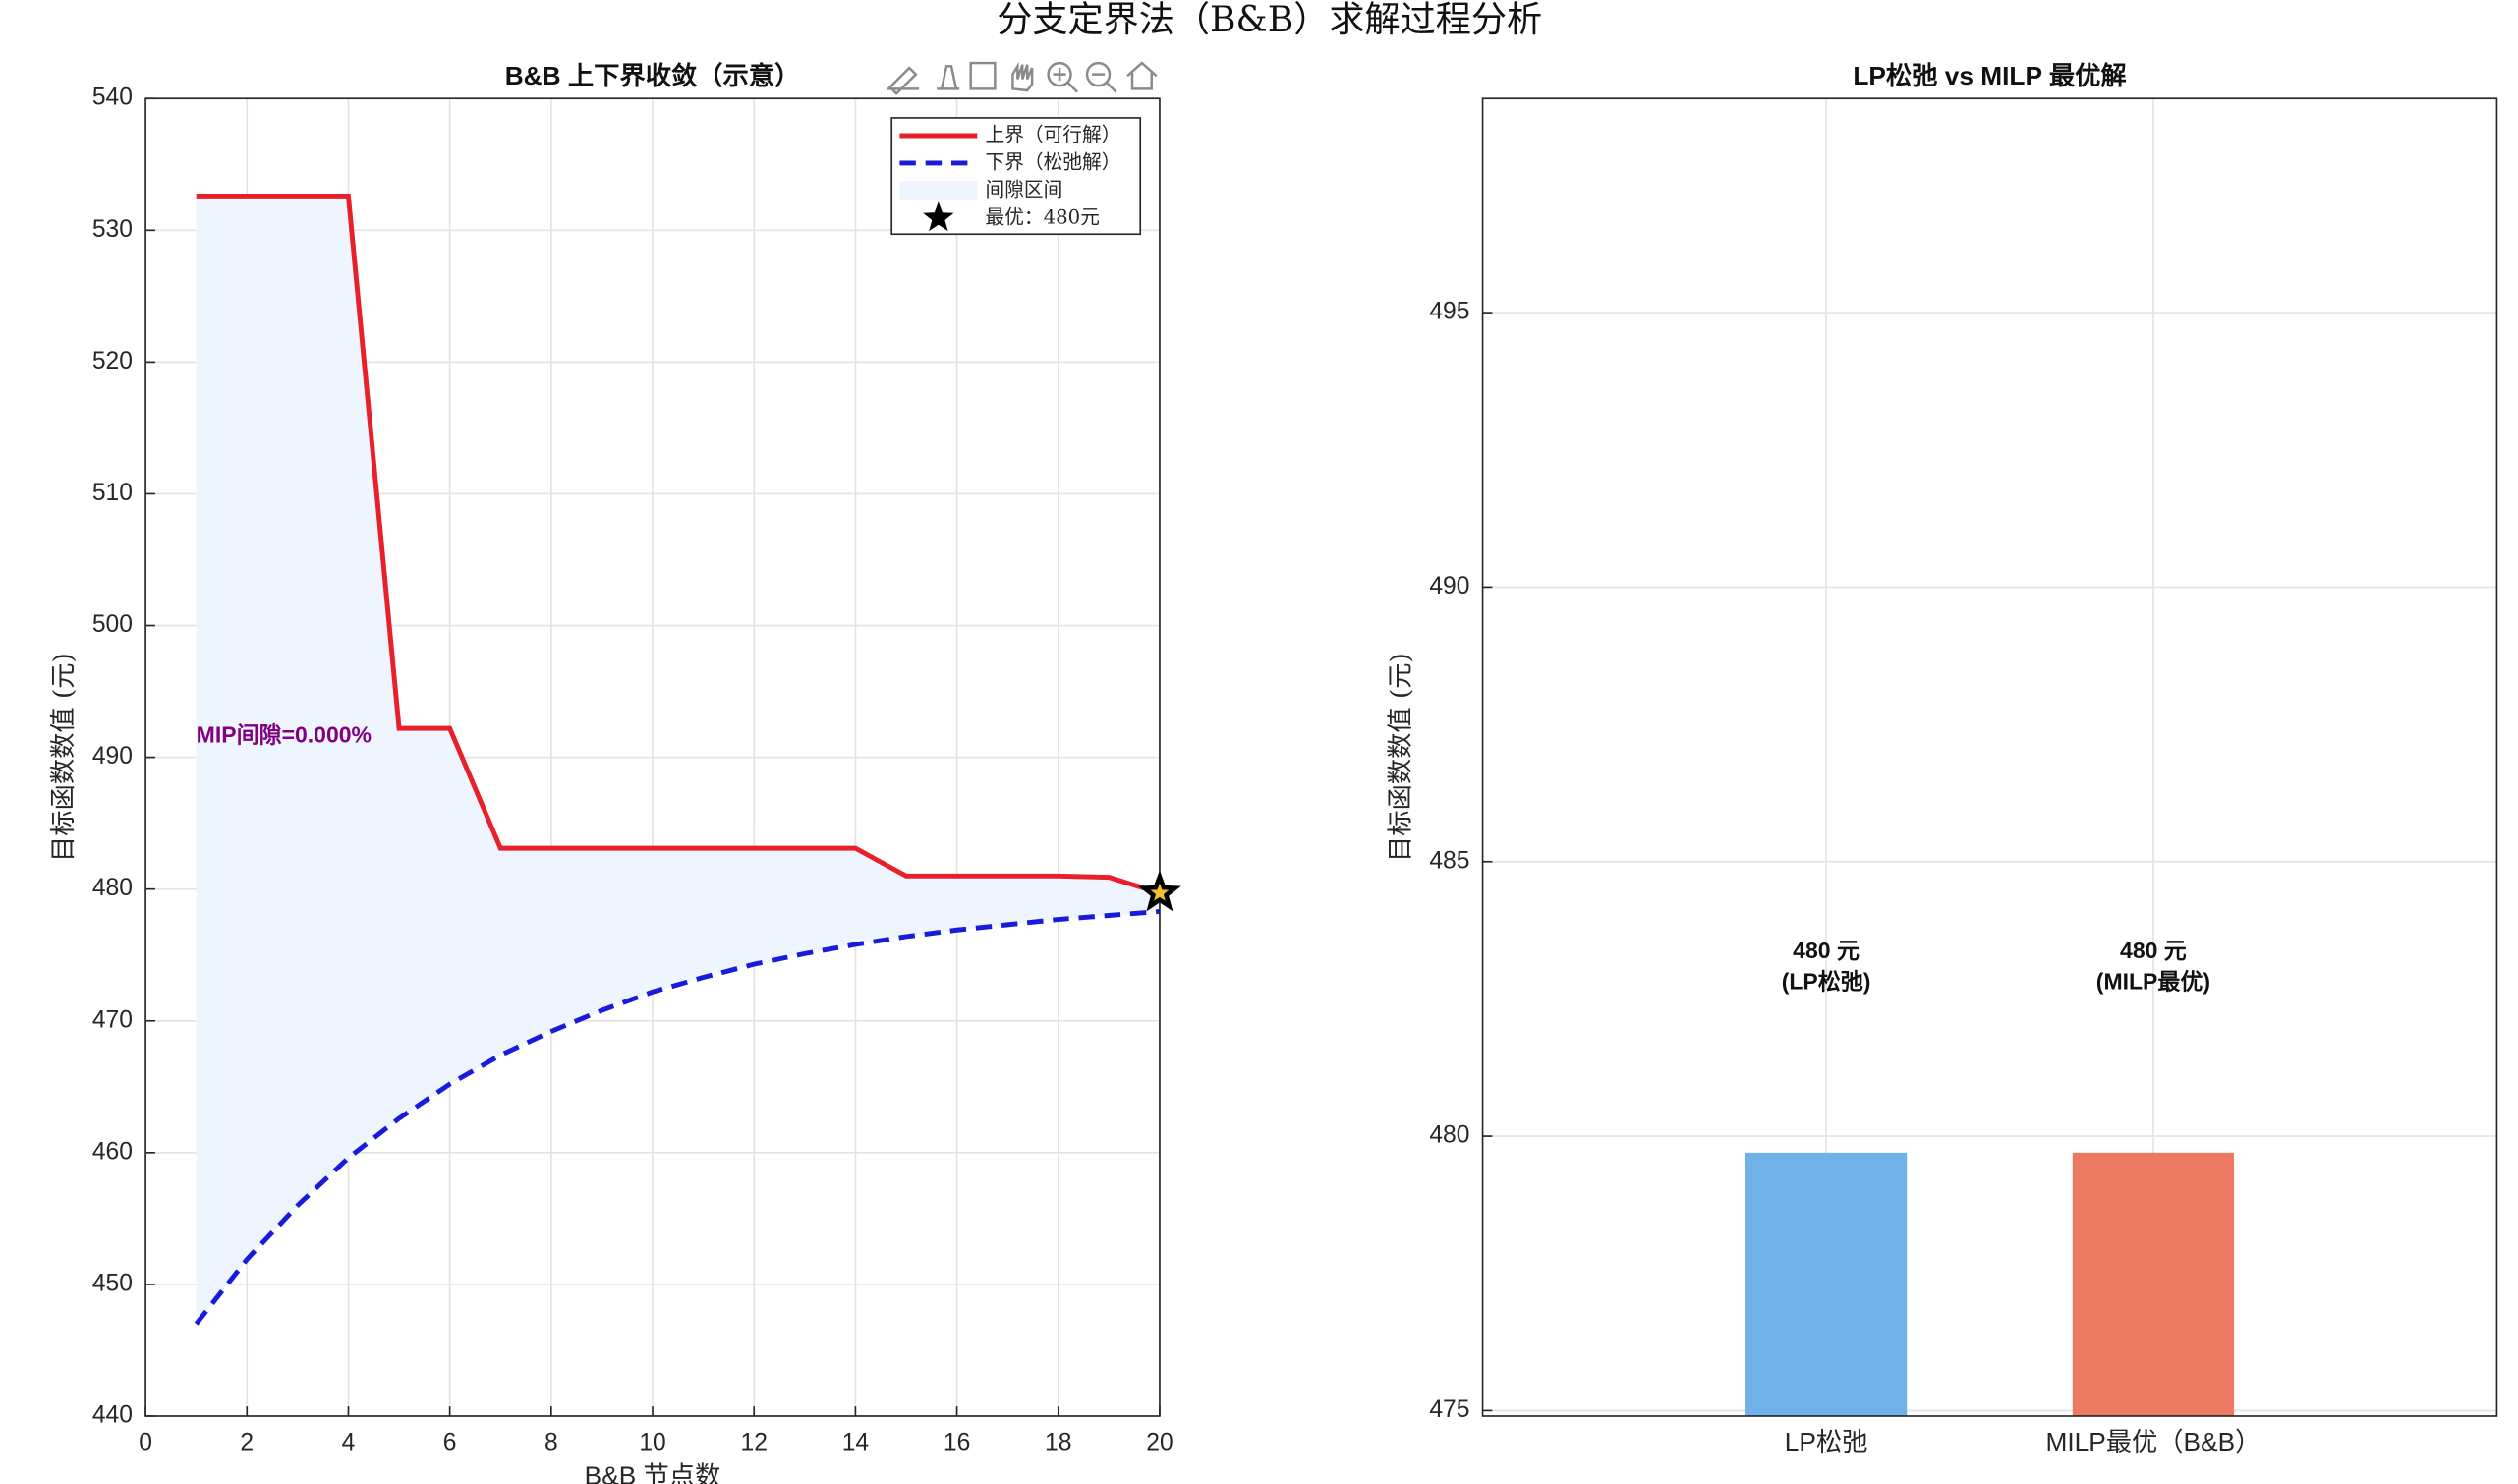 This screenshot has width=2518, height=1484. Describe the element at coordinates (349, 1442) in the screenshot. I see `x-tick-label: 4` at that location.